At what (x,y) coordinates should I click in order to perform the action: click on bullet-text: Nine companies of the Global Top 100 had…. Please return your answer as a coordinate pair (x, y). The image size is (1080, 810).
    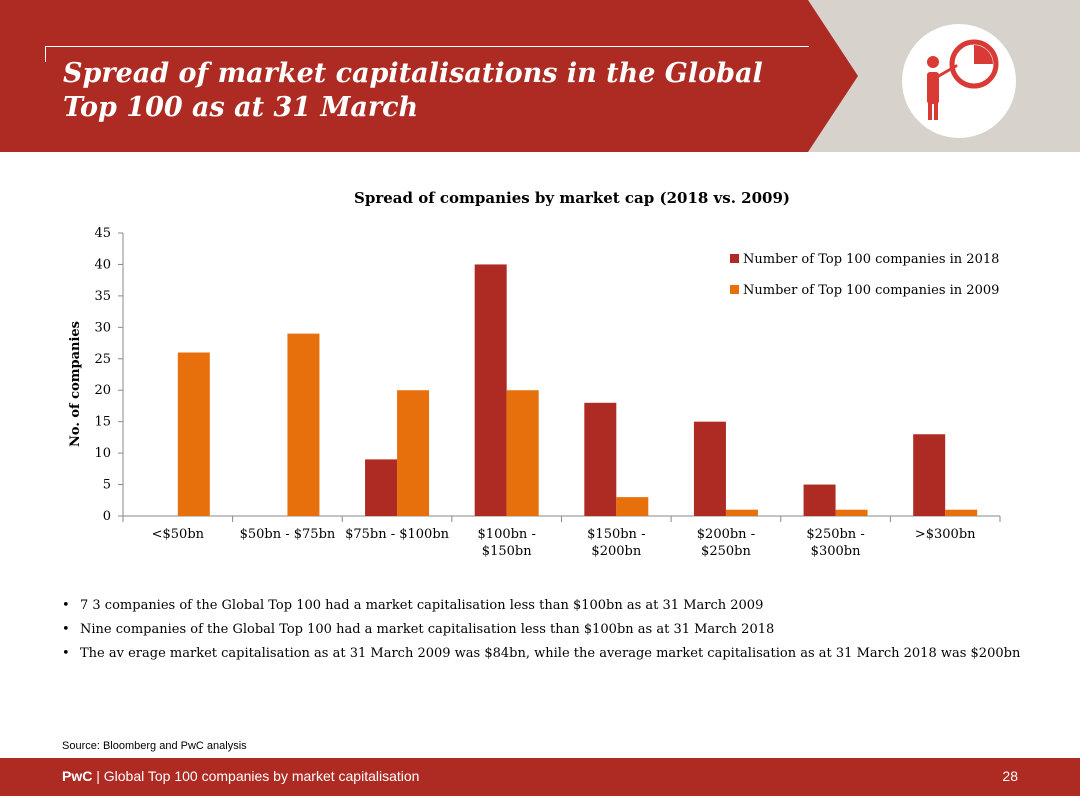
    Looking at the image, I should click on (427, 629).